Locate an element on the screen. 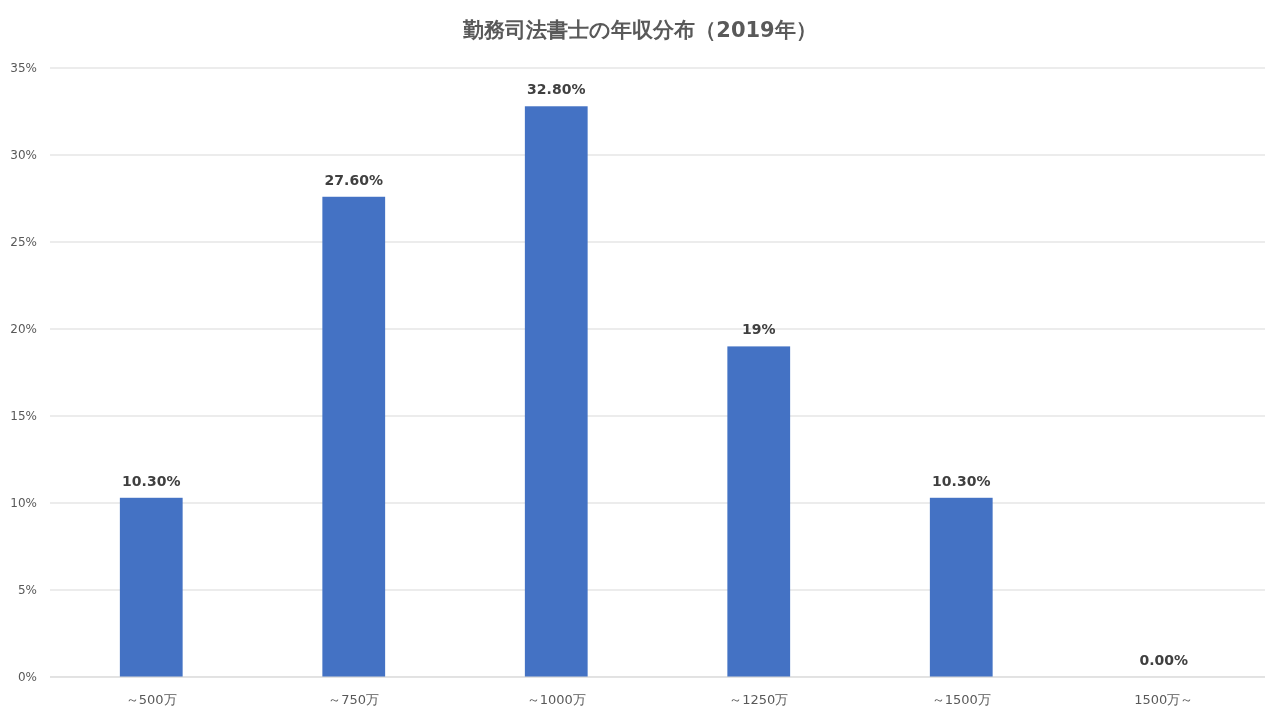 The image size is (1280, 720). y-tick-label: 0% is located at coordinates (27, 677).